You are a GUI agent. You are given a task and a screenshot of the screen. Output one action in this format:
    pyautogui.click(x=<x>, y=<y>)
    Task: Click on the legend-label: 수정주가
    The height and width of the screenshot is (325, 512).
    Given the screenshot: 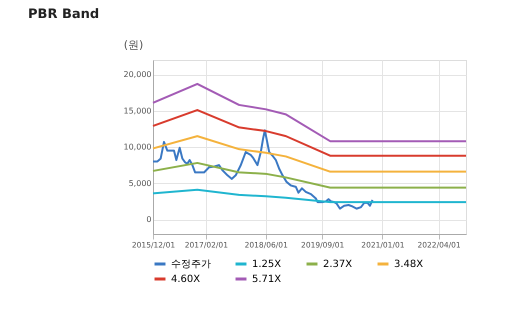 What is the action you would take?
    pyautogui.click(x=191, y=264)
    